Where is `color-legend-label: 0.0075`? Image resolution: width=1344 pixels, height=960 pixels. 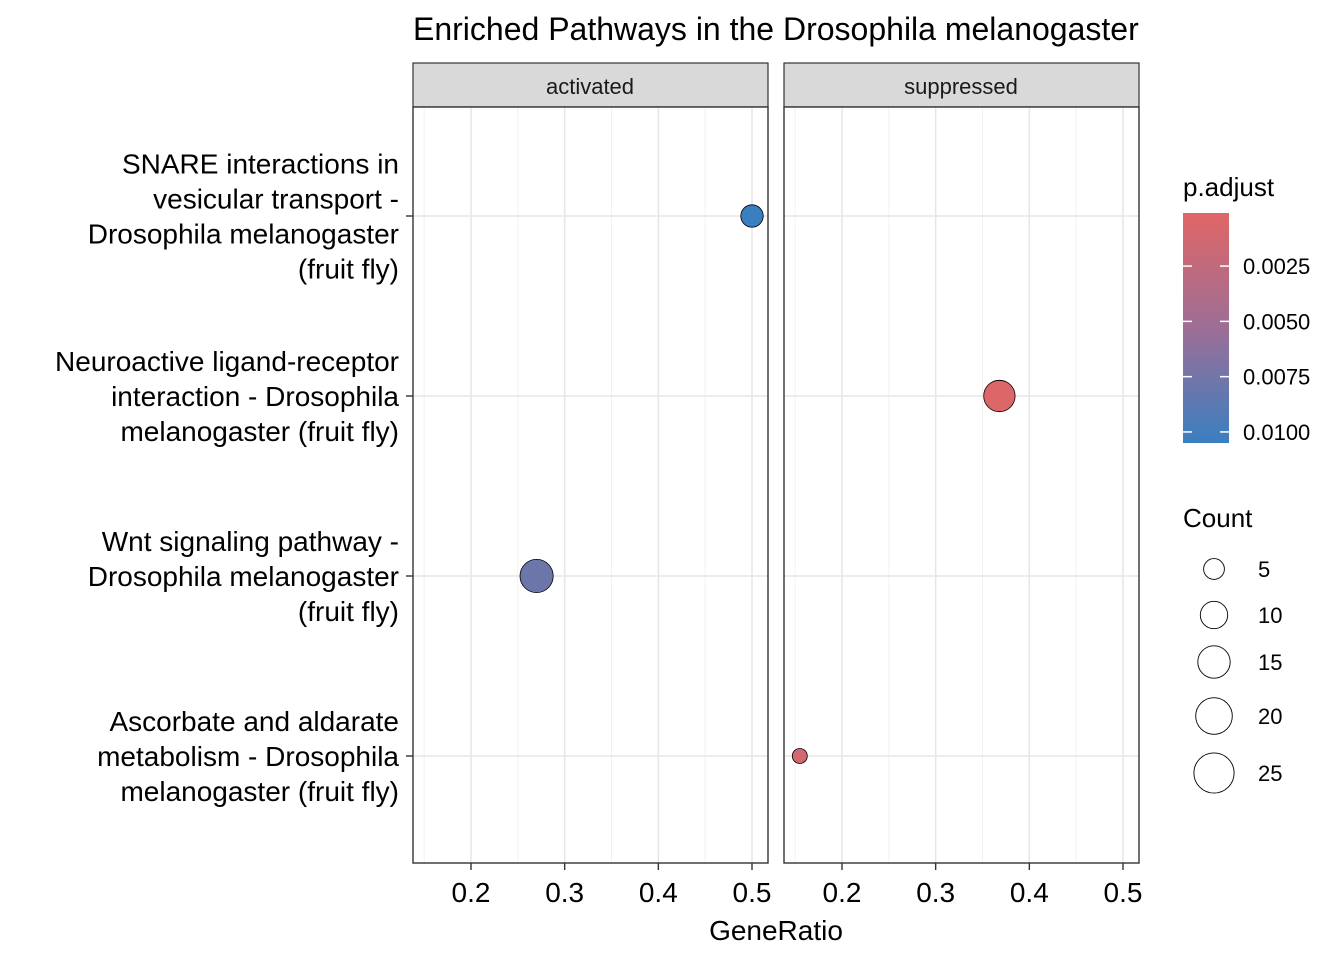
color-legend-label: 0.0075 is located at coordinates (1276, 377).